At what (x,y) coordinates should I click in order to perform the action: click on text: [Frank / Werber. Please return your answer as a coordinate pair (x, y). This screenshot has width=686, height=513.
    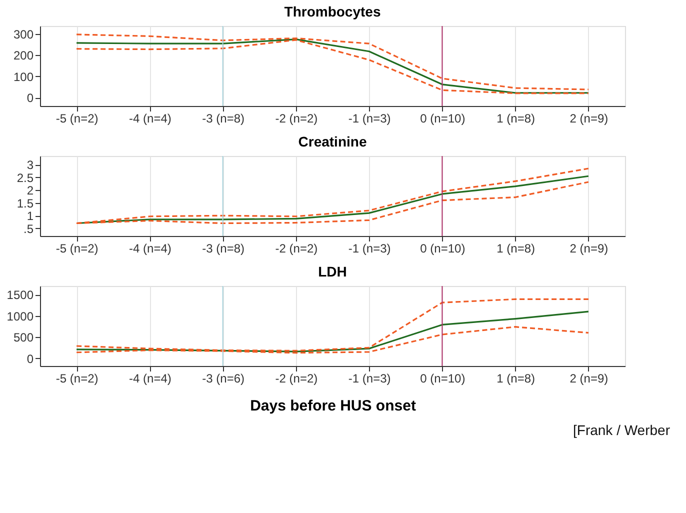
    Looking at the image, I should click on (621, 430).